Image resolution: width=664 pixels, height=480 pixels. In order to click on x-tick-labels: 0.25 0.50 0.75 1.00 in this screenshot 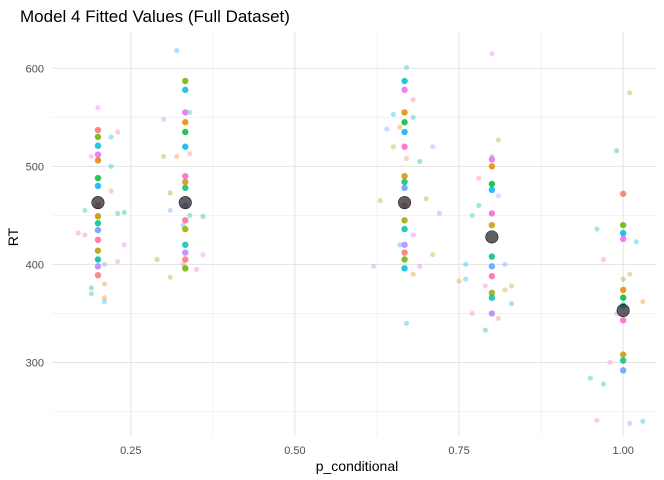, I will do `click(377, 451)`.